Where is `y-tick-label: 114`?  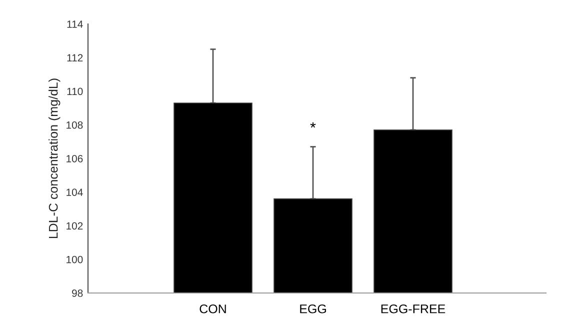 y-tick-label: 114 is located at coordinates (75, 24).